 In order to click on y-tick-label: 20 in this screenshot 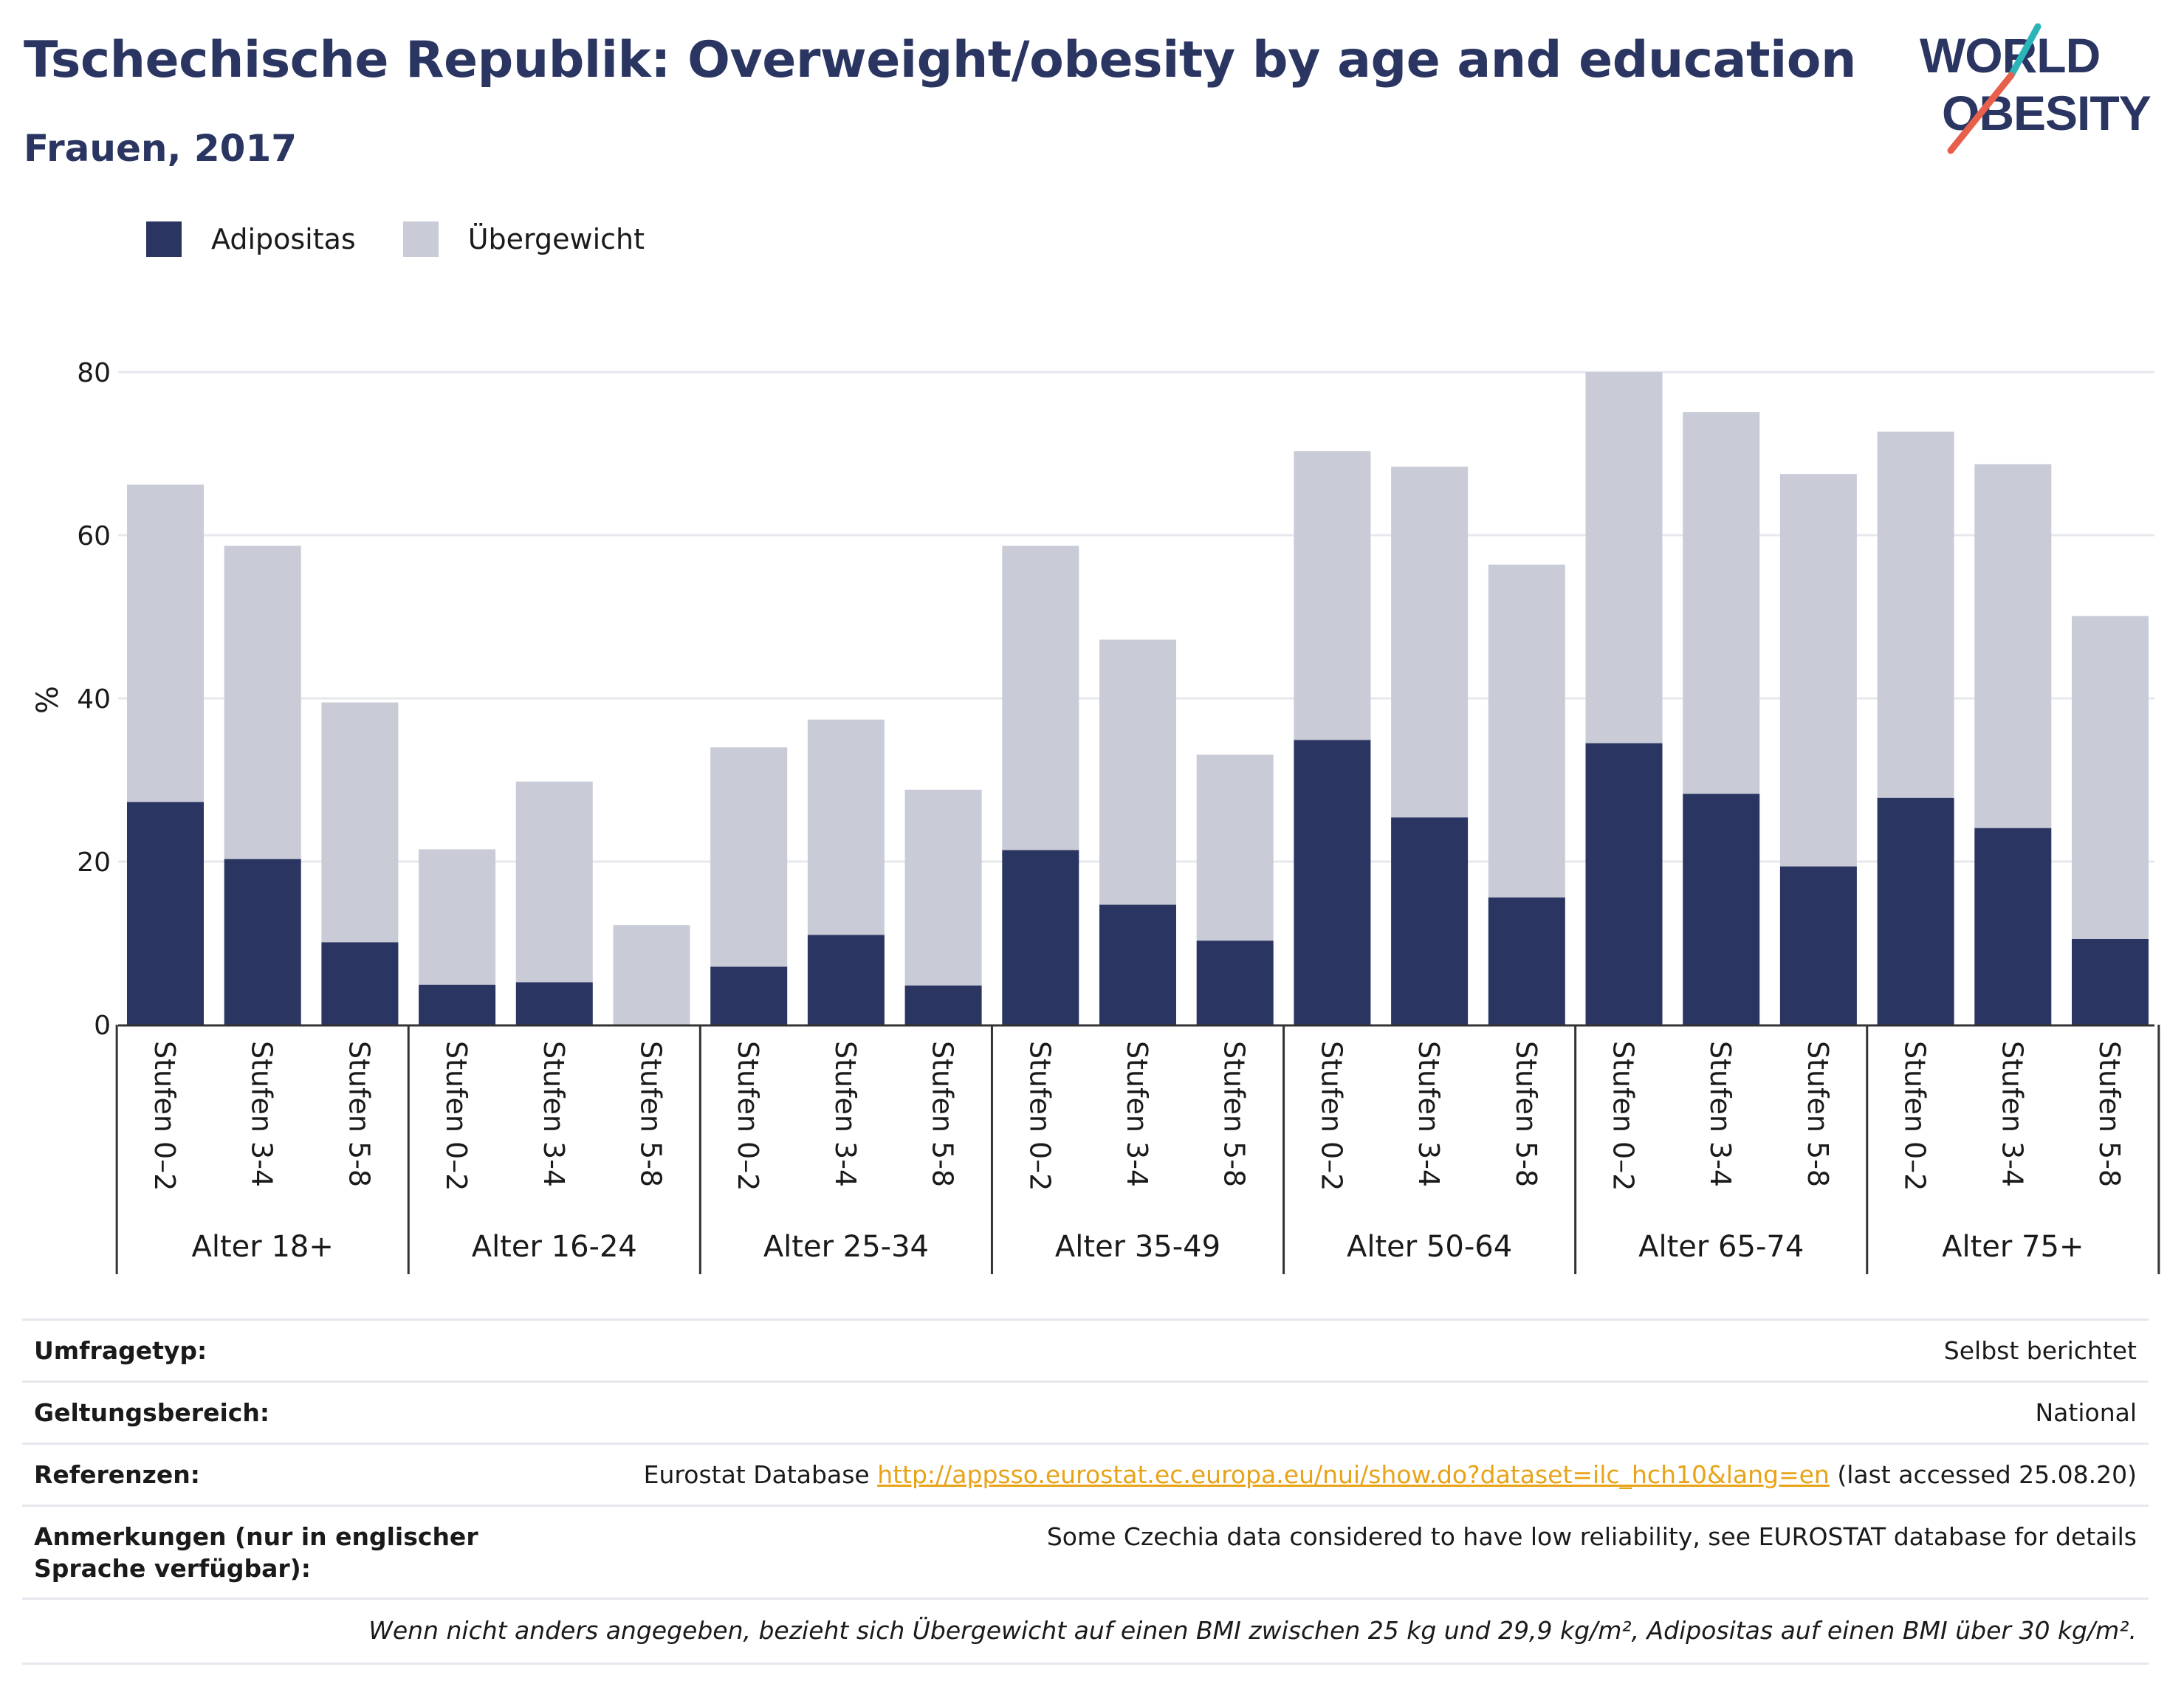, I will do `click(94, 863)`.